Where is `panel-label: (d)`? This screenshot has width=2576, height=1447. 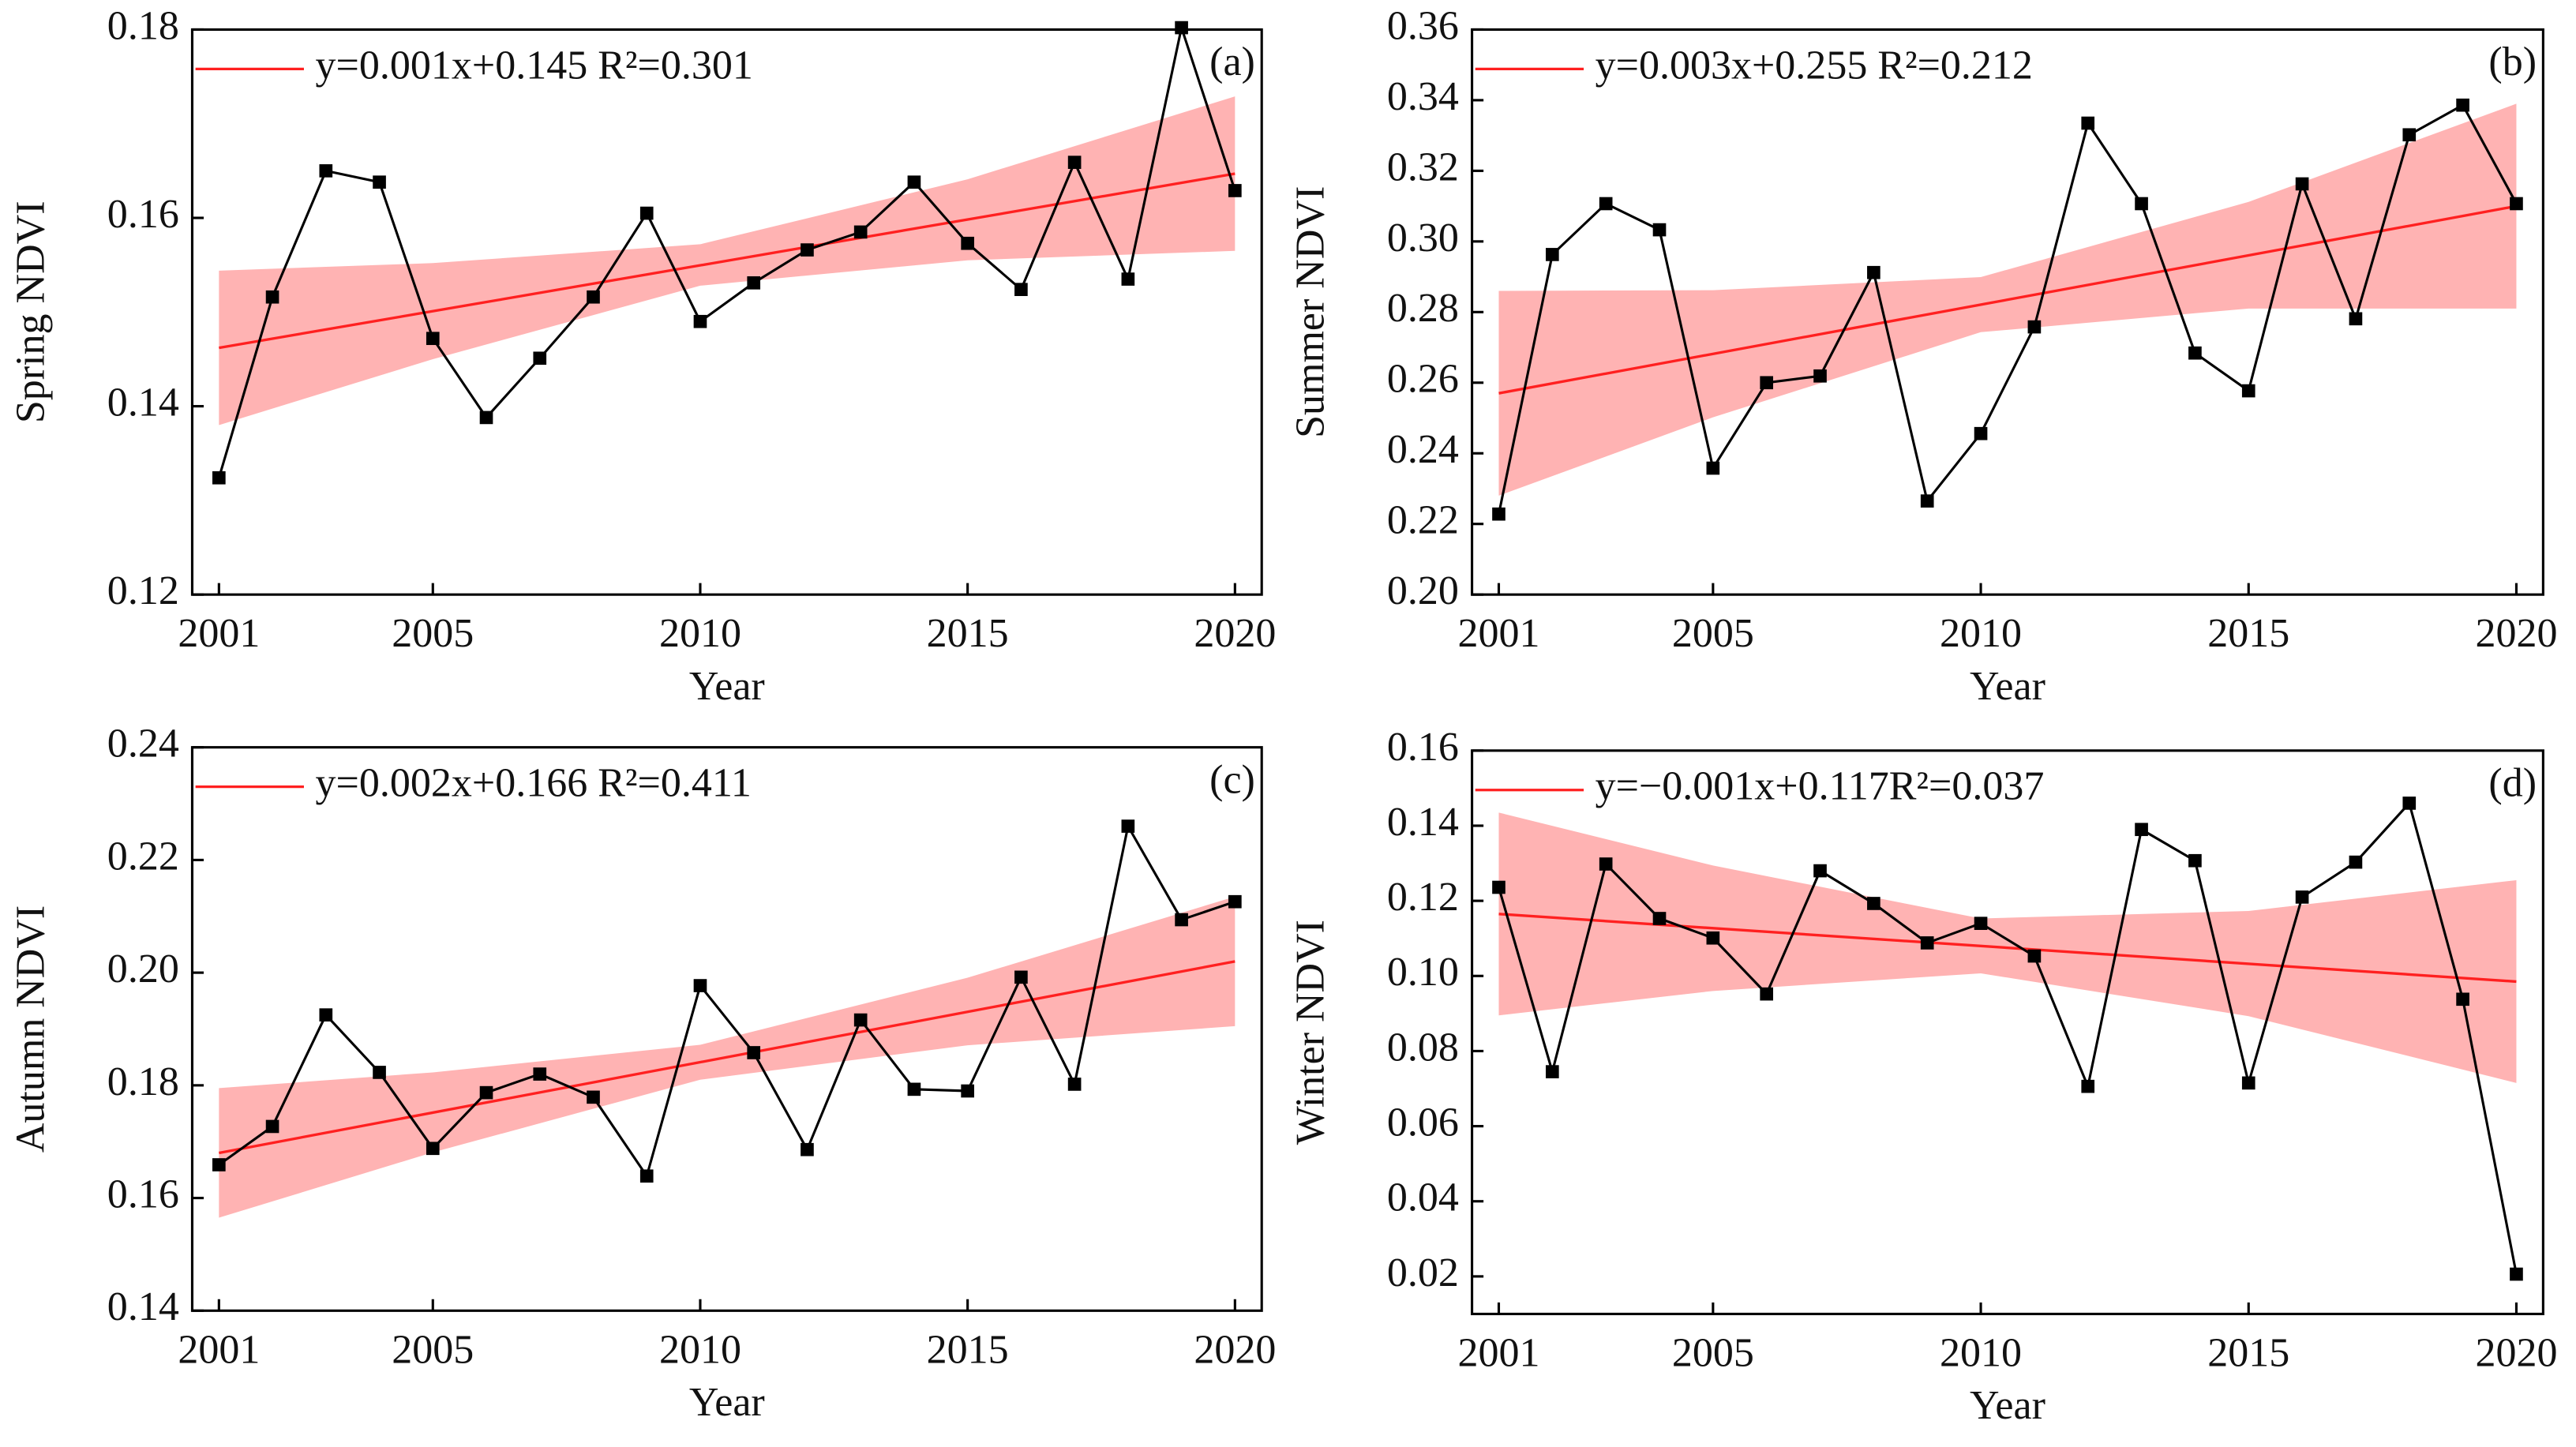 panel-label: (d) is located at coordinates (2512, 783).